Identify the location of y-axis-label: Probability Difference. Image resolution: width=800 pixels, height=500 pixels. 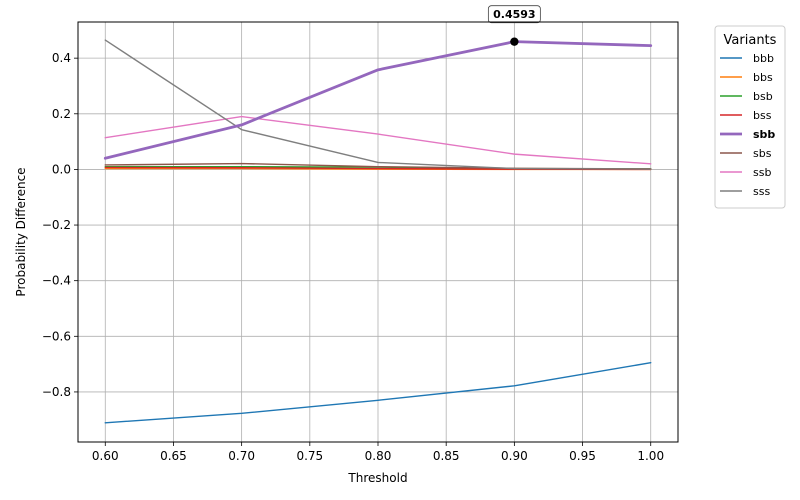
(21, 231).